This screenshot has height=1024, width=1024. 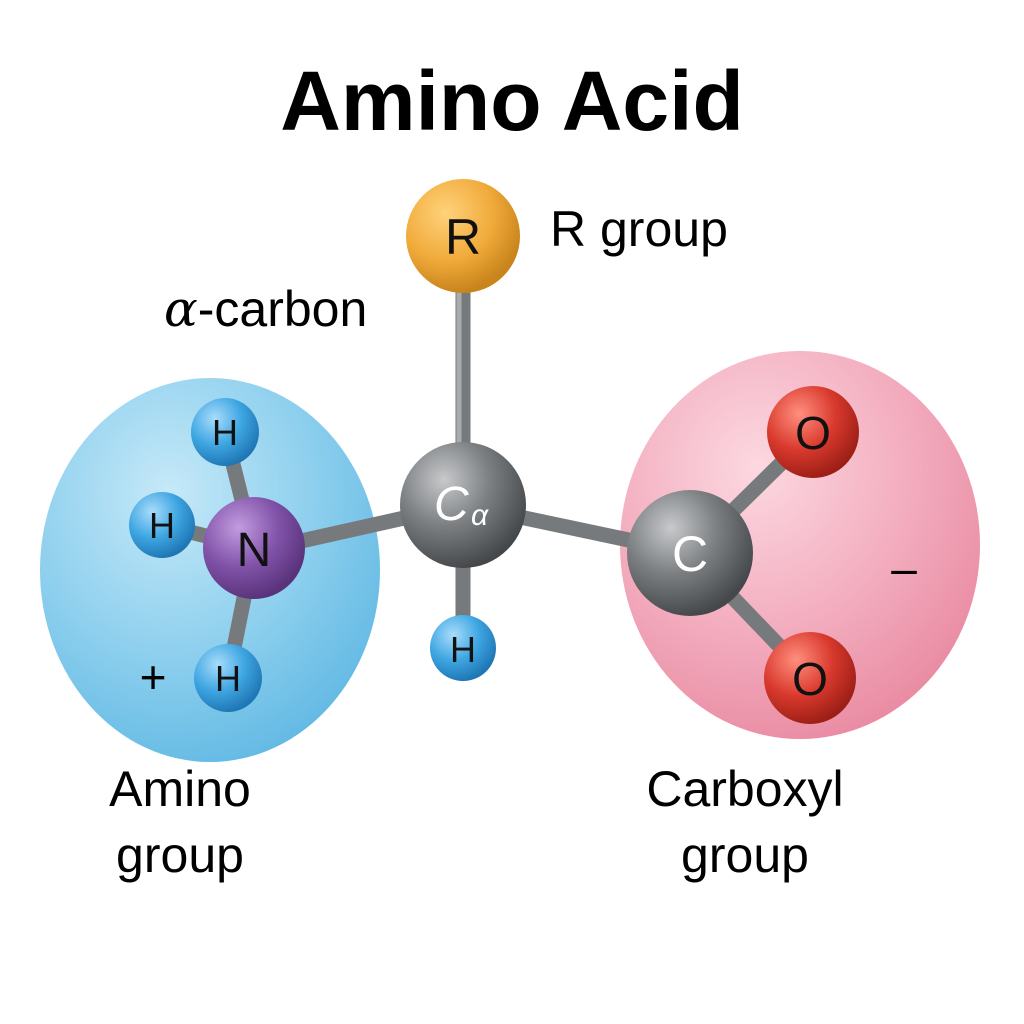 I want to click on oxygen-atom-bottom: O, so click(x=810, y=678).